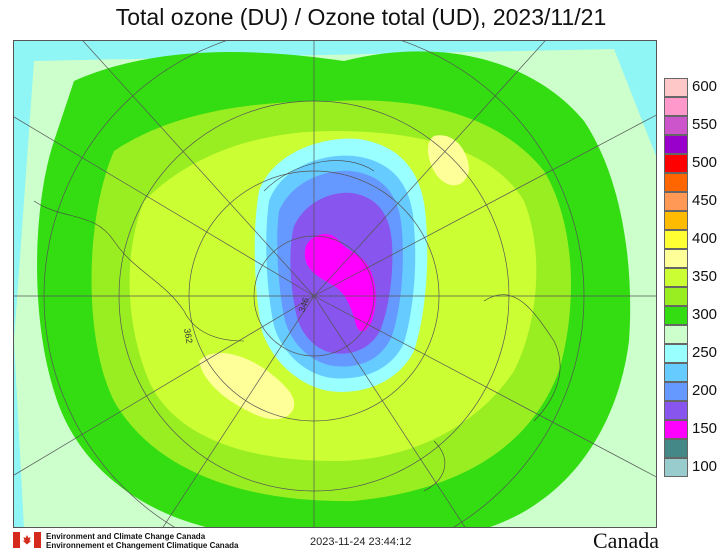 The image size is (722, 554). Describe the element at coordinates (705, 162) in the screenshot. I see `legend-label: 500` at that location.